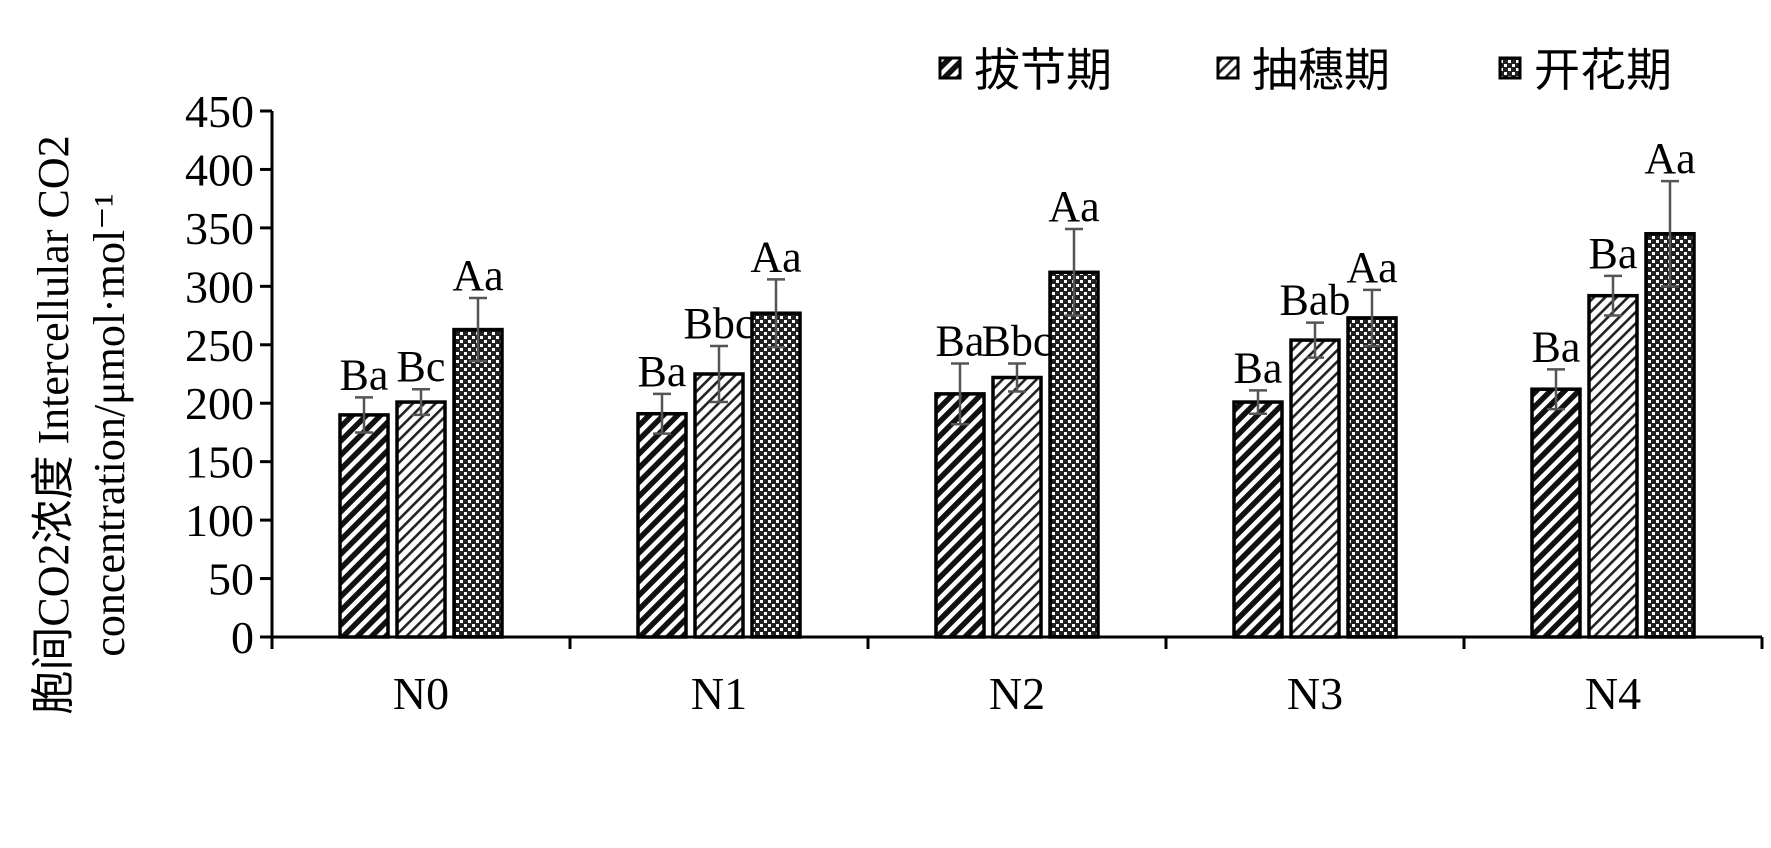 The height and width of the screenshot is (848, 1771). I want to click on legend-label: 拔节期, so click(1043, 70).